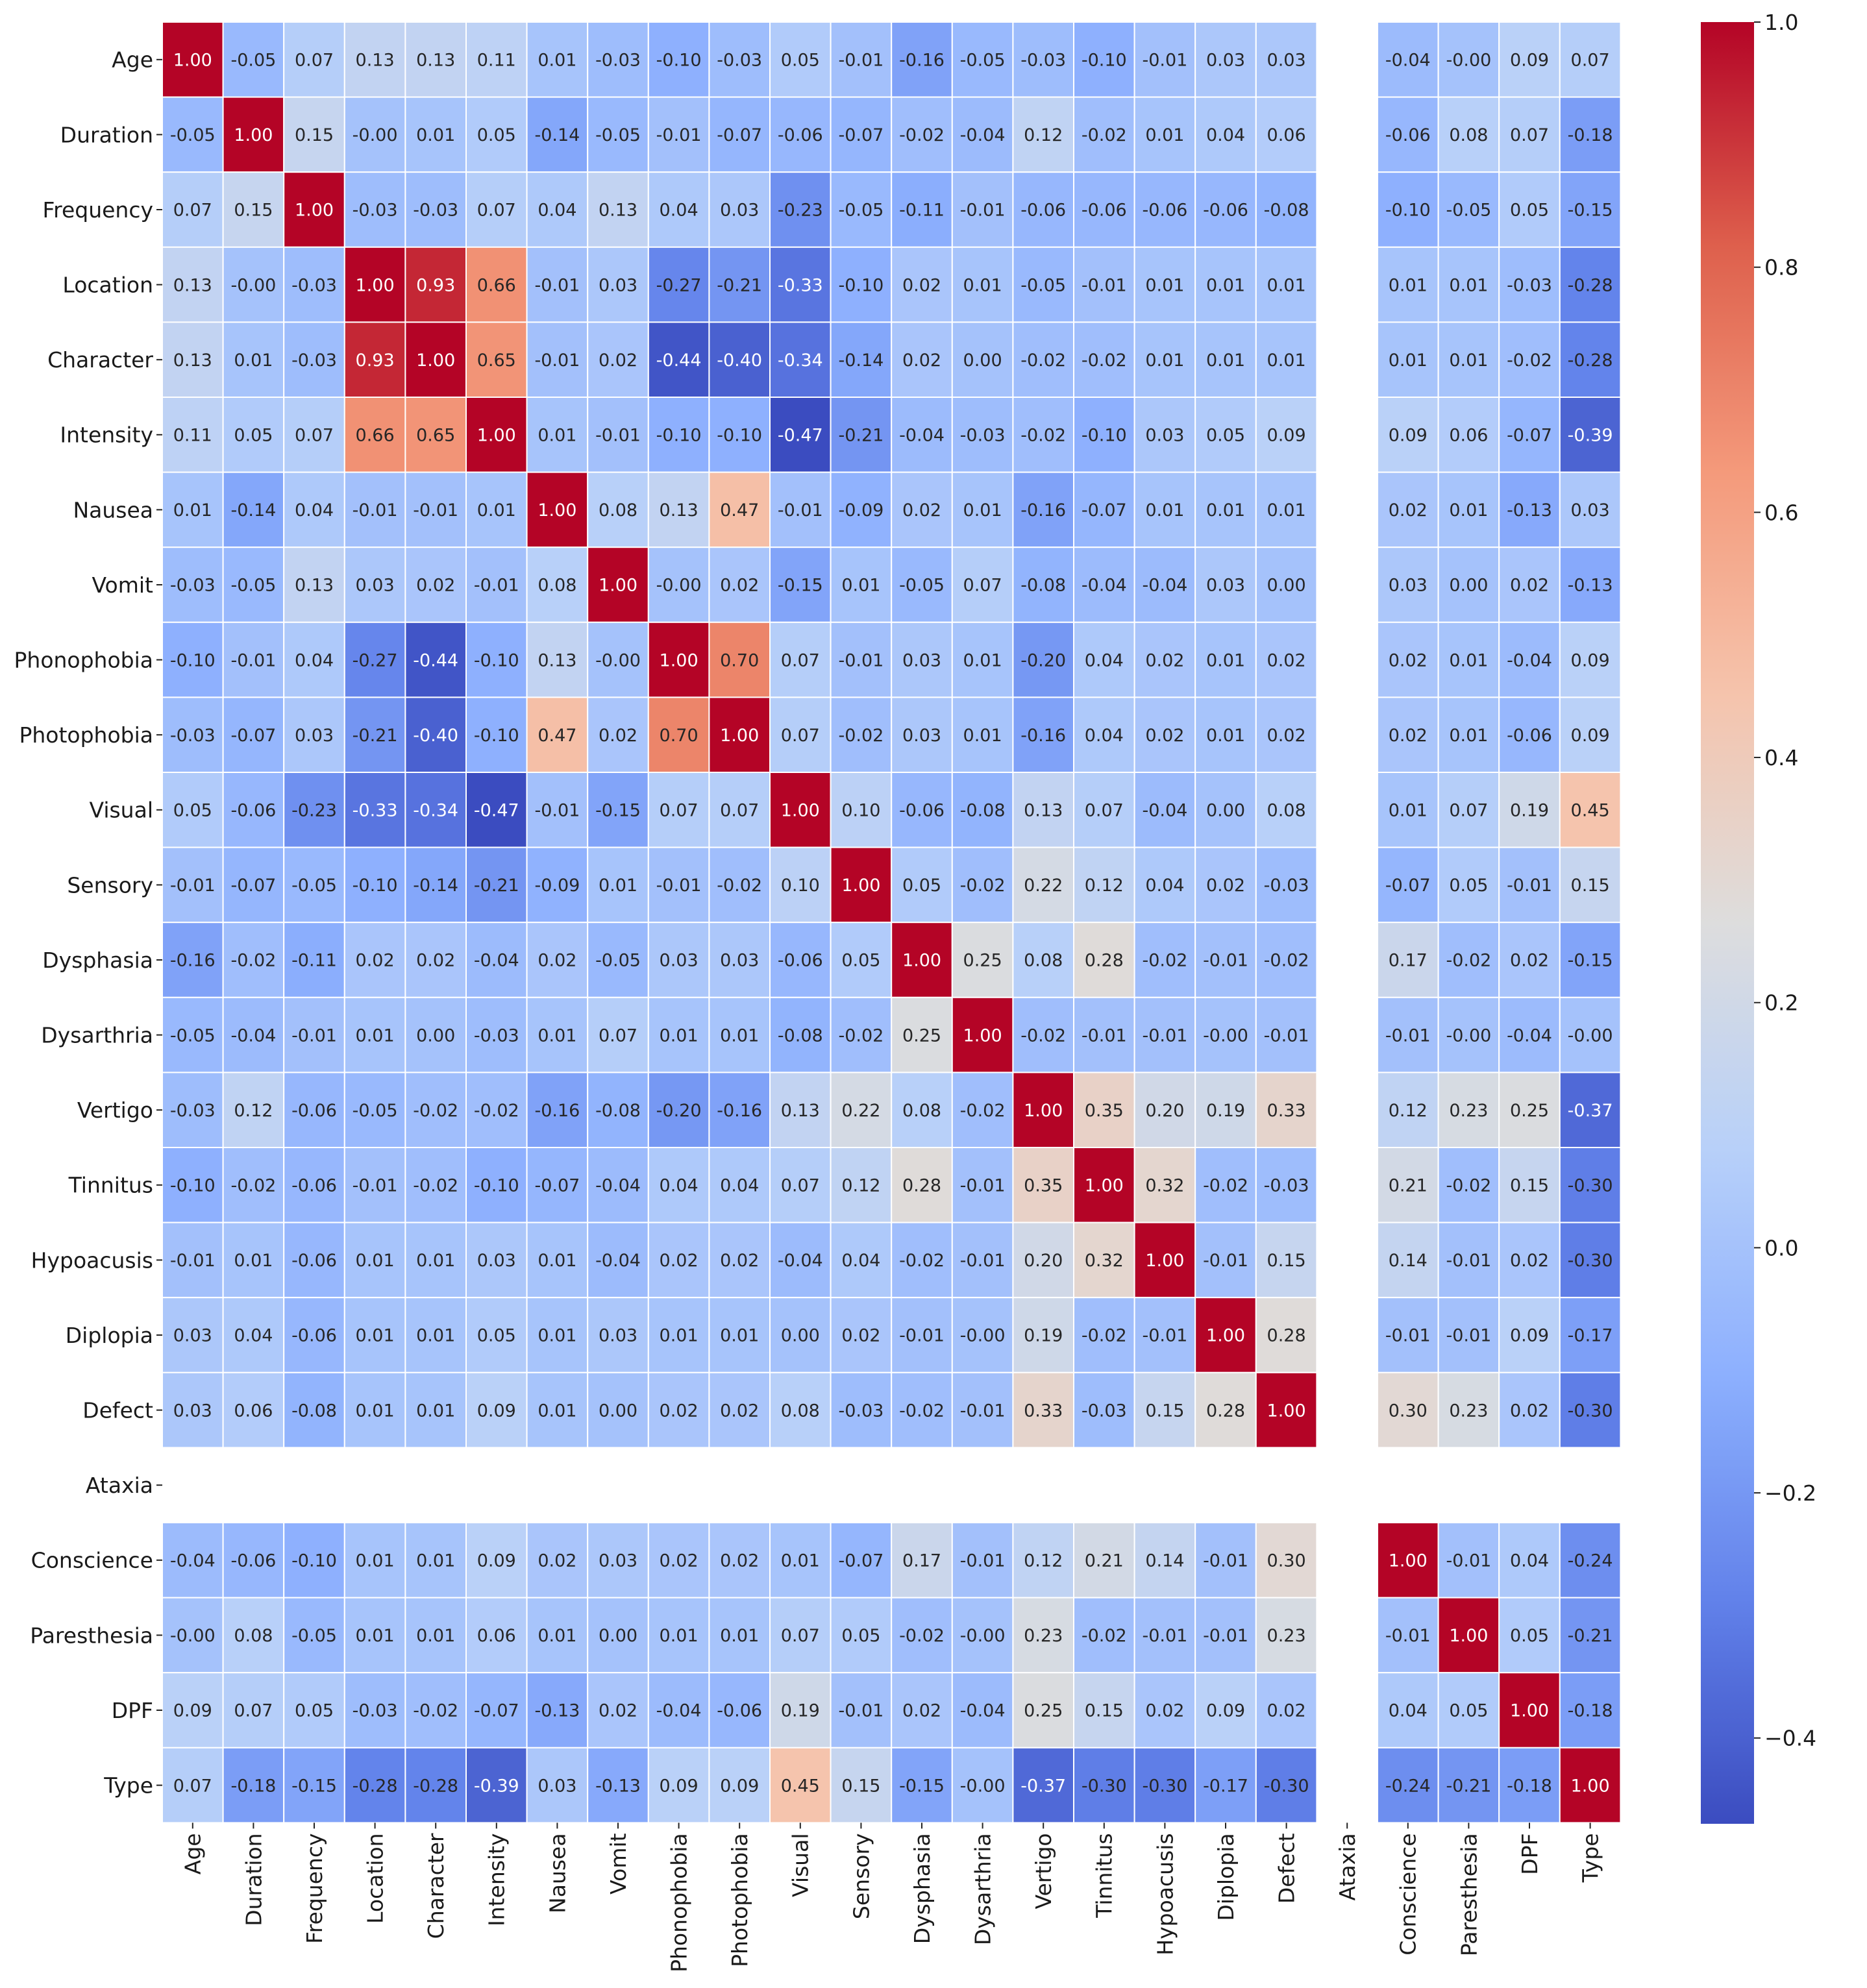 The height and width of the screenshot is (1988, 1867). I want to click on heatmap-cell-Sensory-Visual, so click(800, 885).